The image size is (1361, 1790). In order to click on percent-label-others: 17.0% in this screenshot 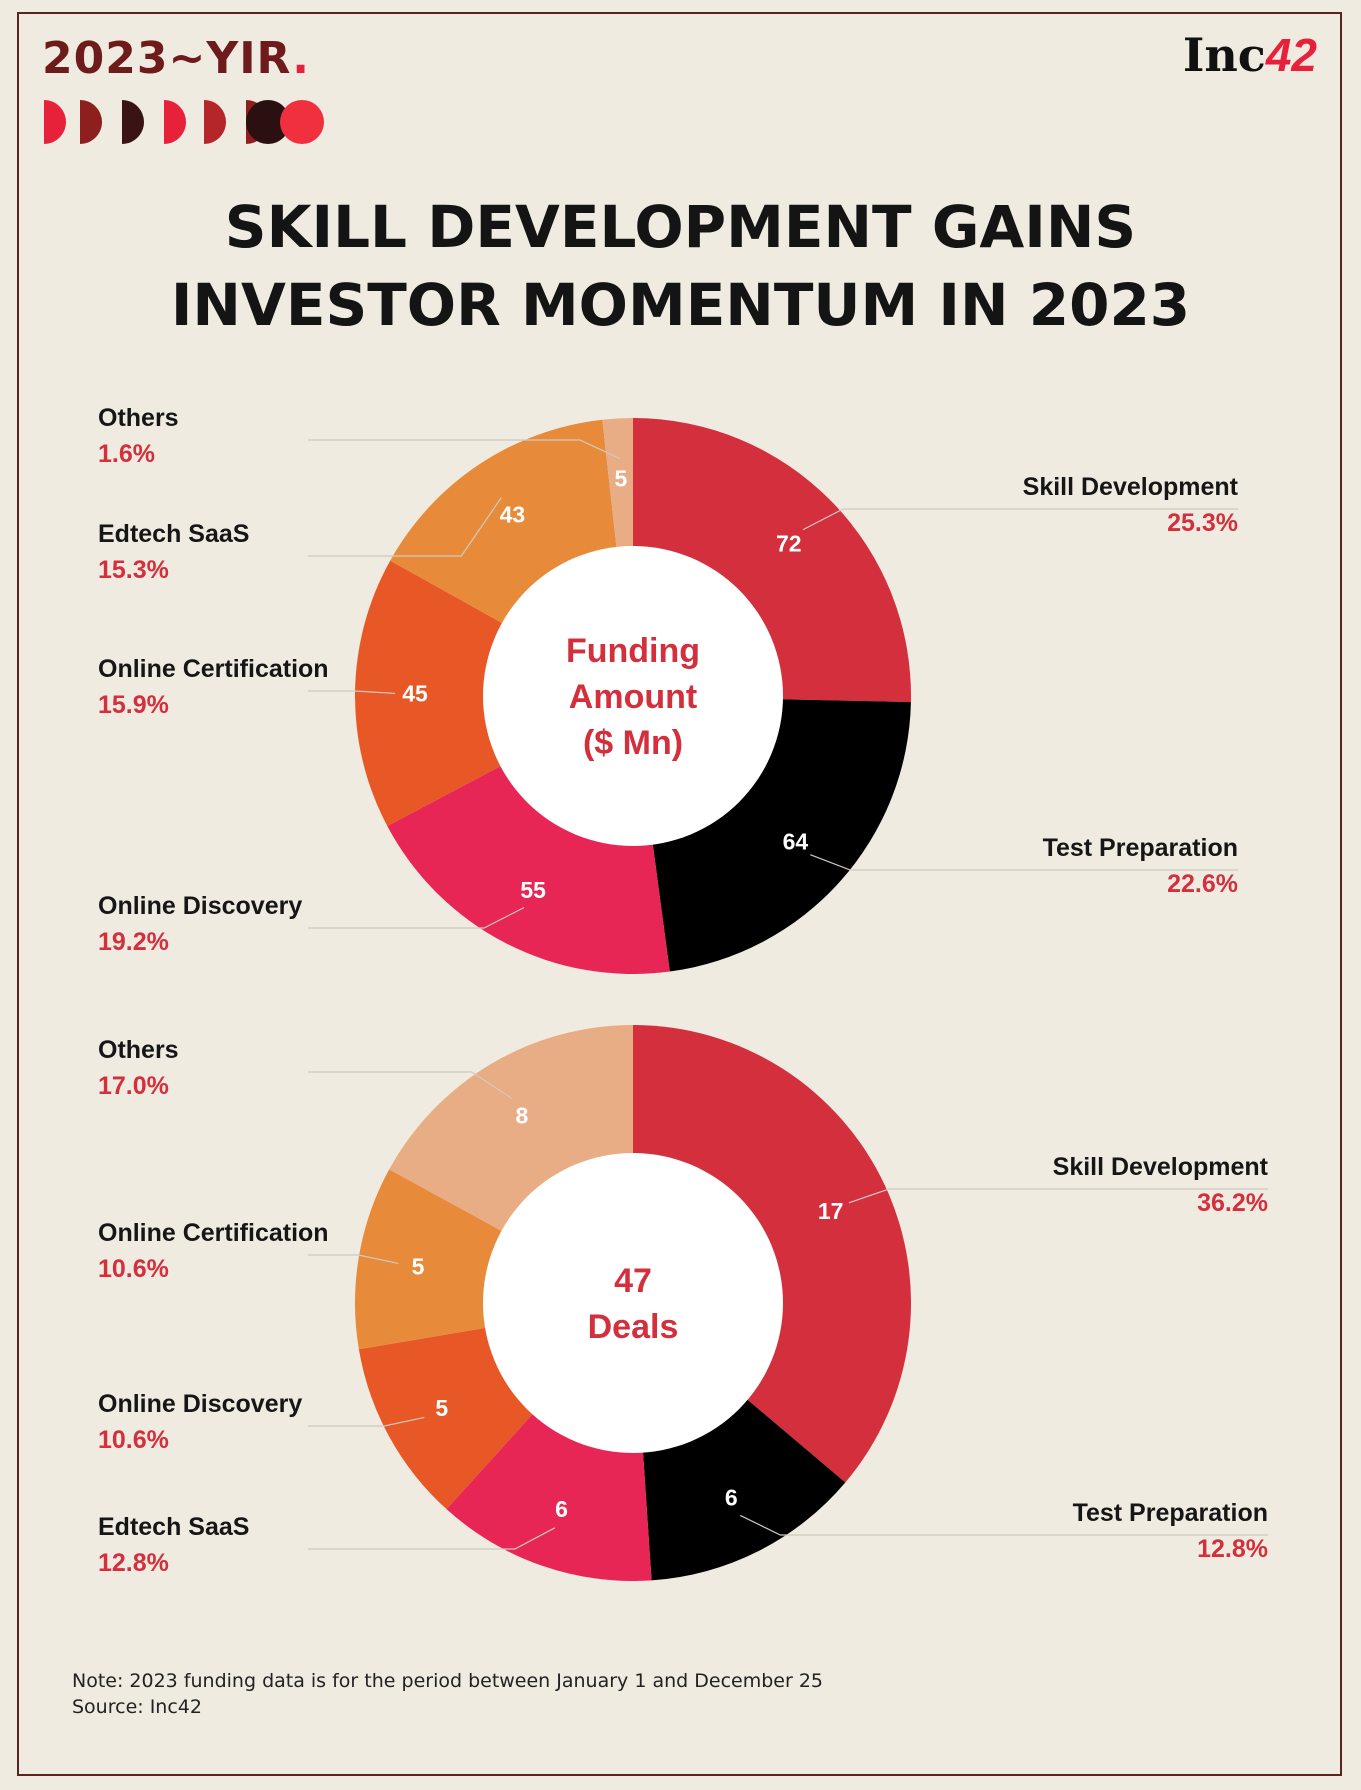, I will do `click(133, 1086)`.